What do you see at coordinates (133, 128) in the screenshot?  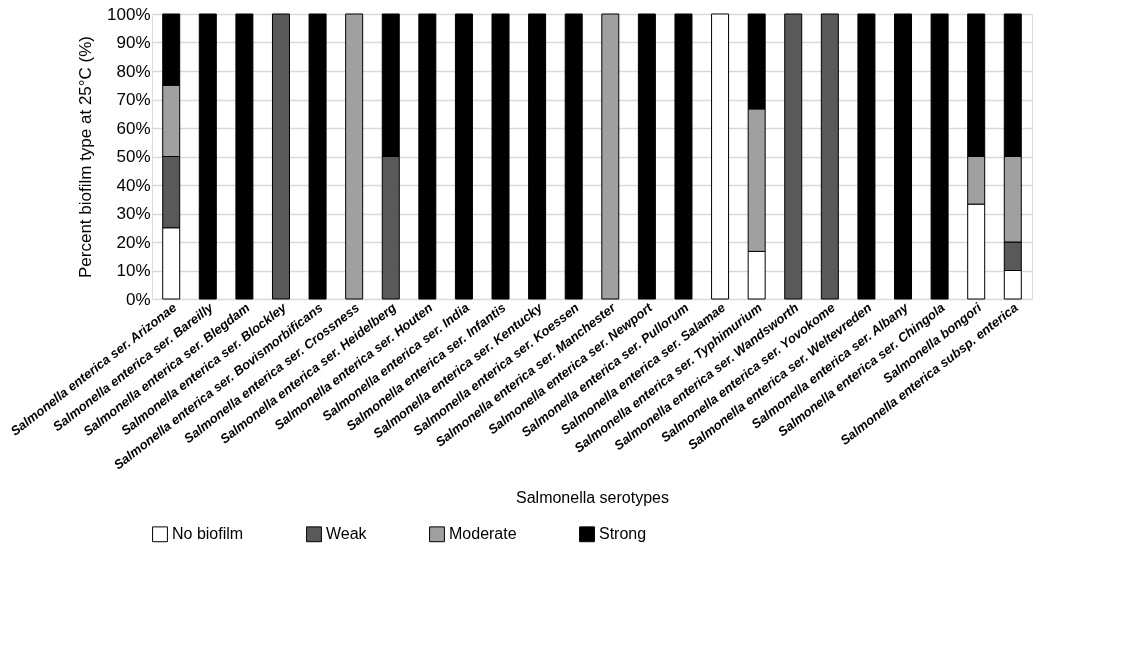 I see `y-tick-label: 60%` at bounding box center [133, 128].